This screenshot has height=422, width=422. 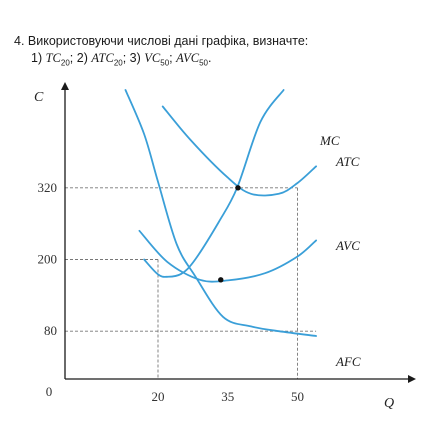 I want to click on curve-avc, so click(x=227, y=256).